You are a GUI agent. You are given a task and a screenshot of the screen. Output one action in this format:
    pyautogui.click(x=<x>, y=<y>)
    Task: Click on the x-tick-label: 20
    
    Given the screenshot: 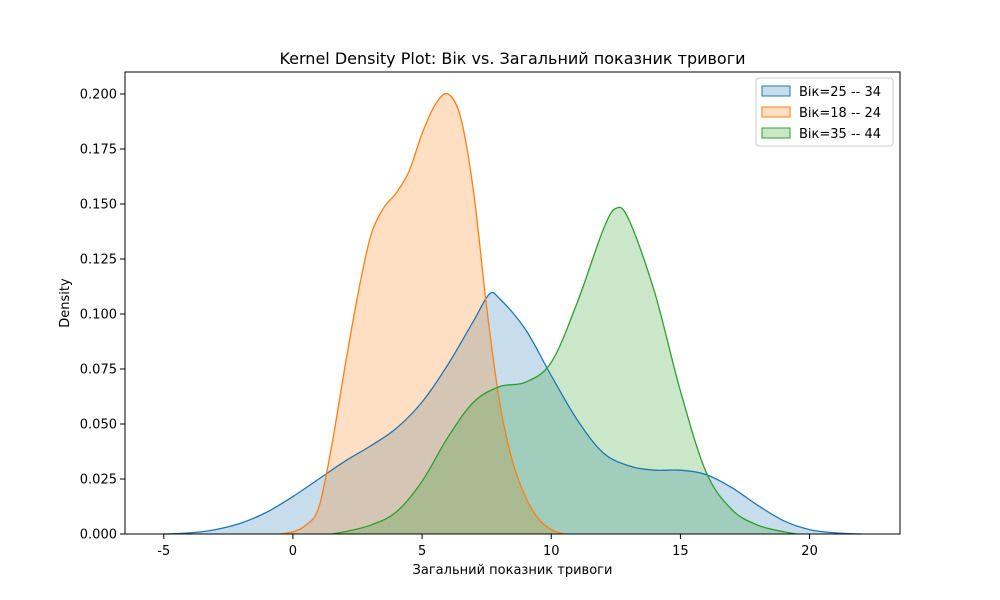 What is the action you would take?
    pyautogui.click(x=809, y=551)
    